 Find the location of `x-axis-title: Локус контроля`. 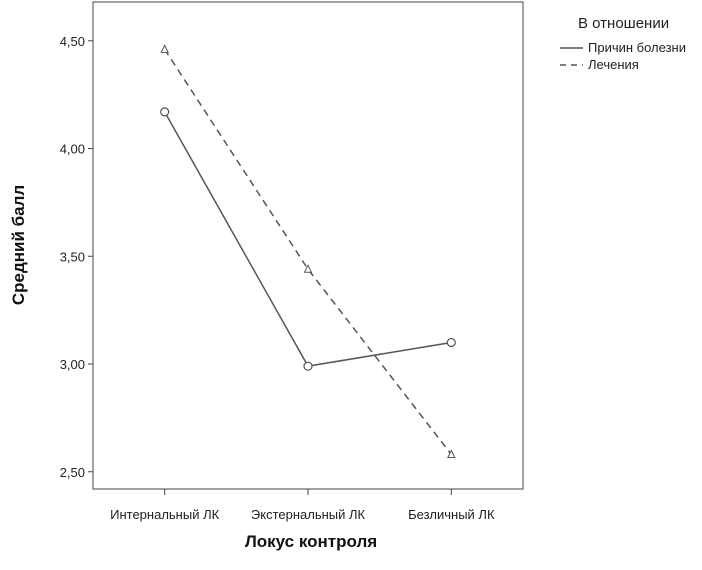

x-axis-title: Локус контроля is located at coordinates (311, 541).